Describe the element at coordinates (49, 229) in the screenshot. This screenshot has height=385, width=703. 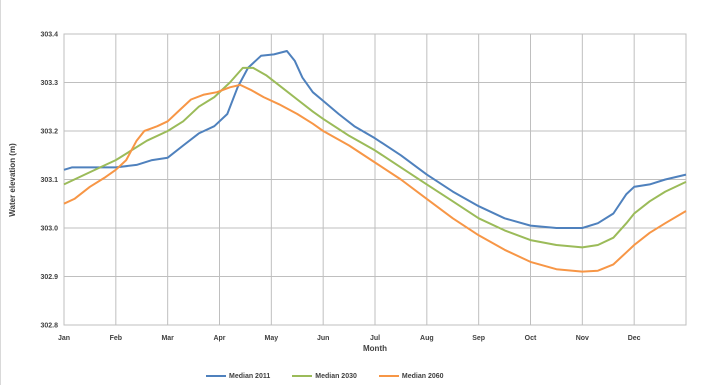
I see `y-tick-label: 303.0` at that location.